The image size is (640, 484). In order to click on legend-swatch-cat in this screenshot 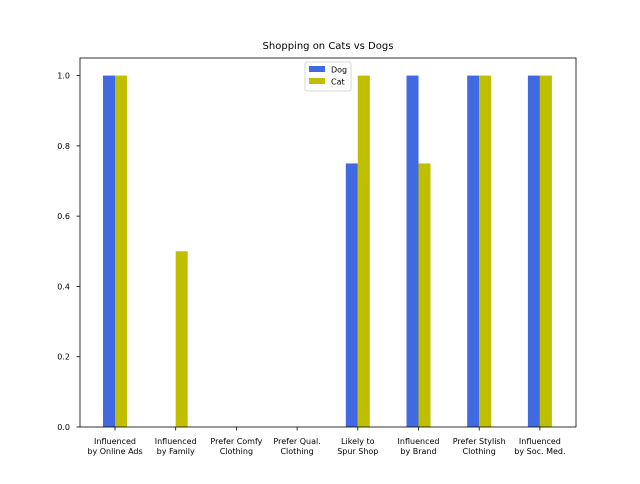, I will do `click(317, 81)`.